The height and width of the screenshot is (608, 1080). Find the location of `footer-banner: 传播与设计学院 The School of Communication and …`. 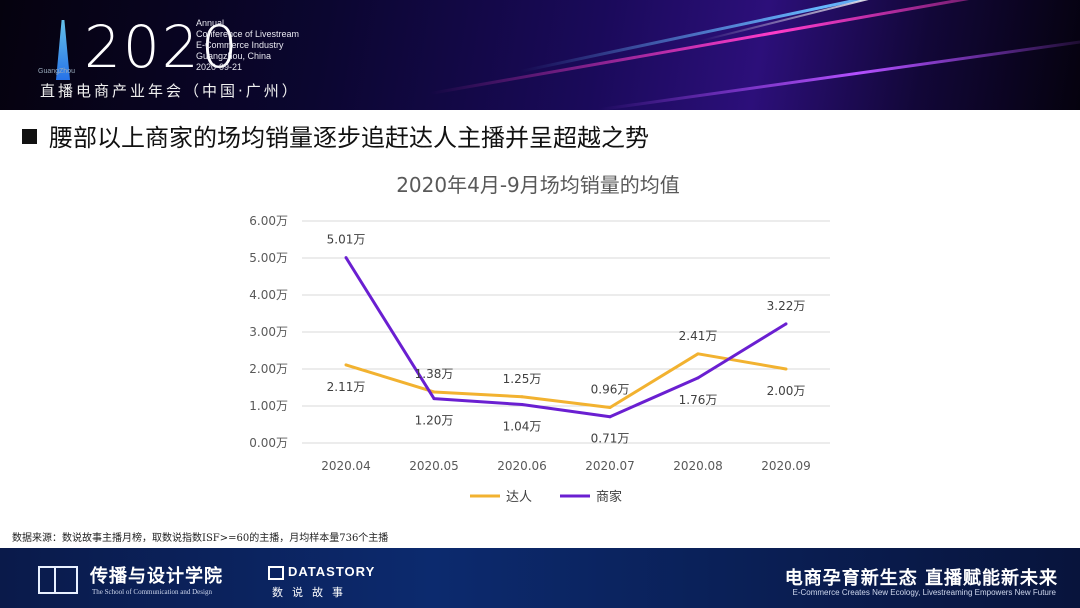

footer-banner: 传播与设计学院 The School of Communication and … is located at coordinates (540, 578).